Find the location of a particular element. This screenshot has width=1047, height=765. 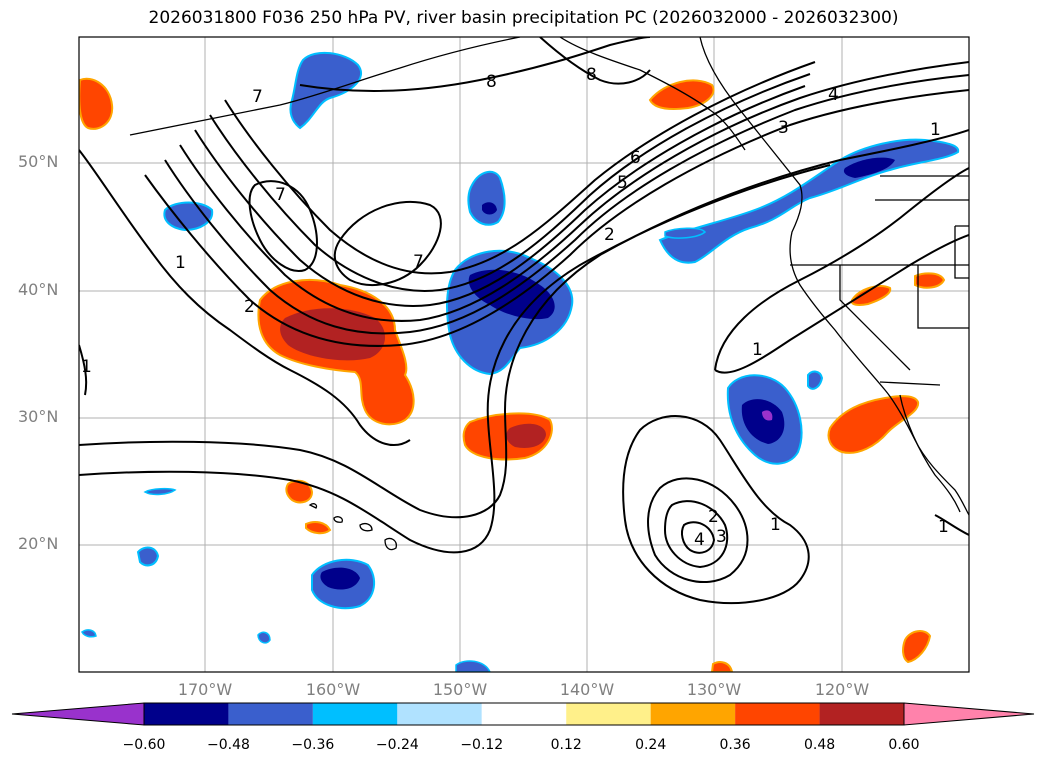

lat-label-20n: 20°N is located at coordinates (38, 543).